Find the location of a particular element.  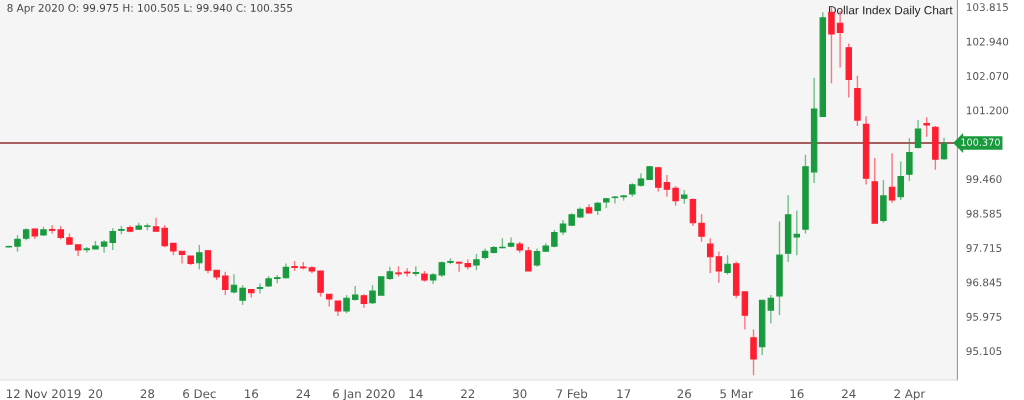

x-tick-label: 30 is located at coordinates (520, 394).